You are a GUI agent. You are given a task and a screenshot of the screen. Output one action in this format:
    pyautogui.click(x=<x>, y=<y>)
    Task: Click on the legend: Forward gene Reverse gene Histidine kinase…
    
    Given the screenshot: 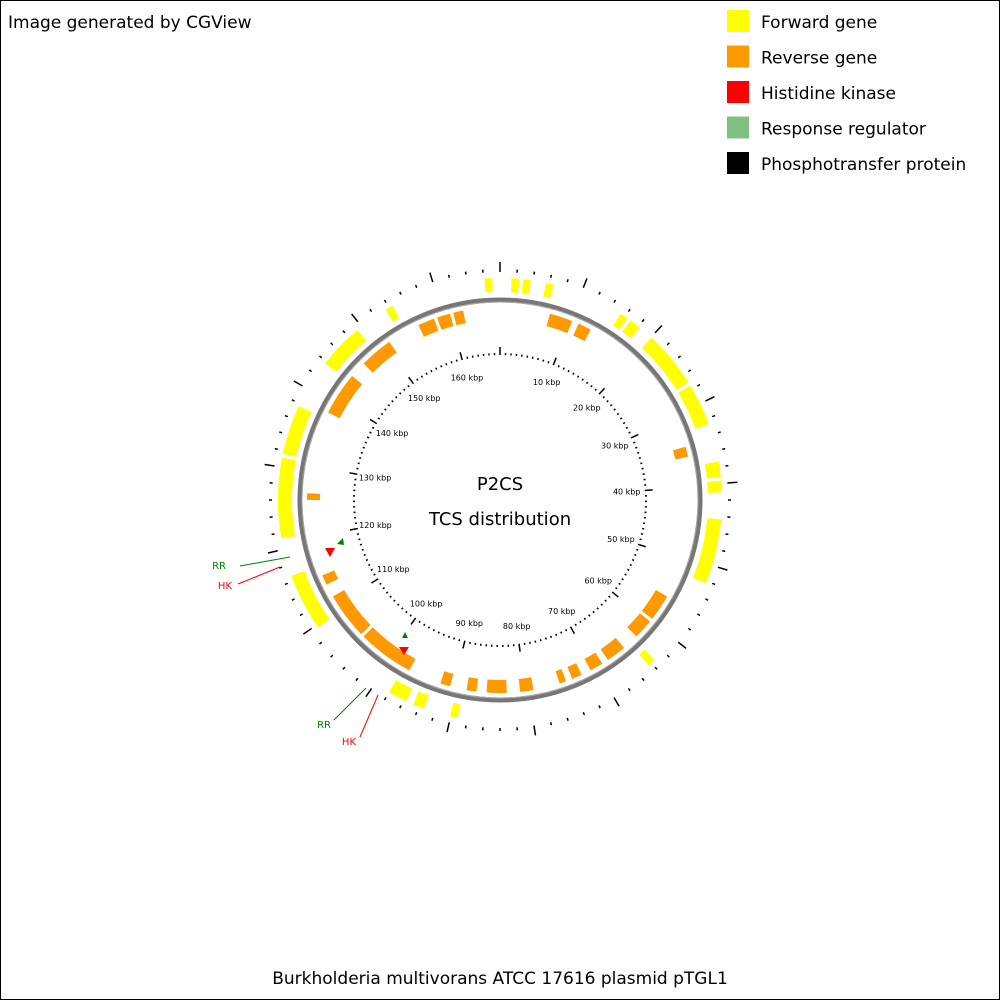 What is the action you would take?
    pyautogui.click(x=846, y=92)
    